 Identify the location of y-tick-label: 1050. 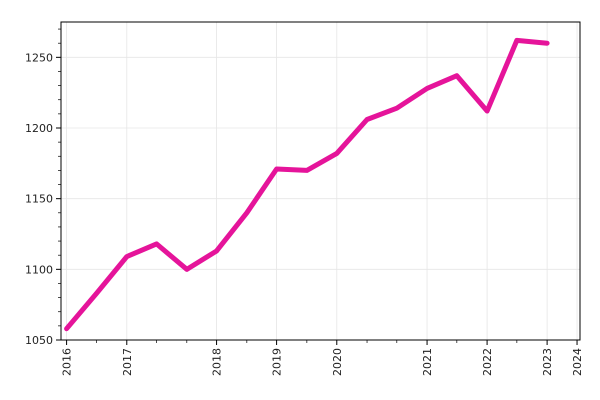
(39, 340).